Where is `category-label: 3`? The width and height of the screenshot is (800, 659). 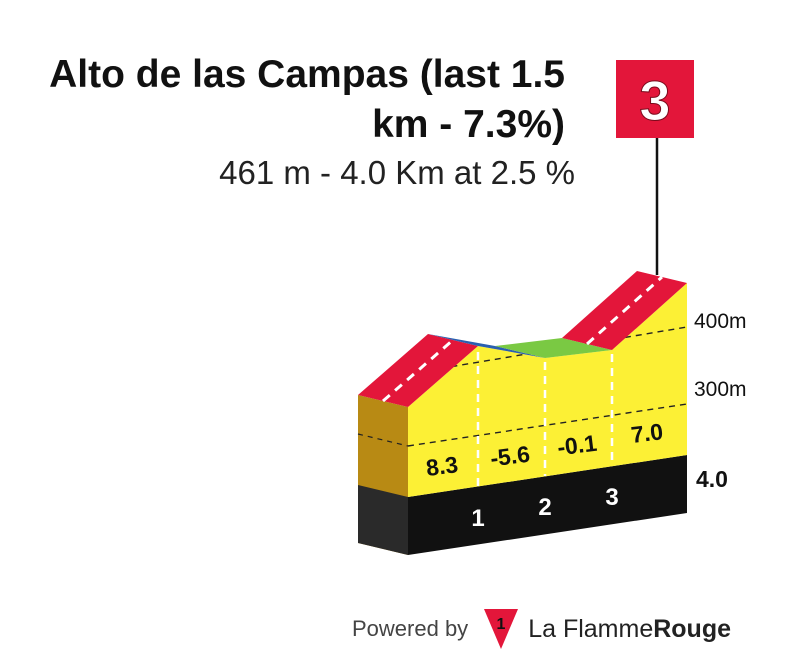
category-label: 3 is located at coordinates (654, 100).